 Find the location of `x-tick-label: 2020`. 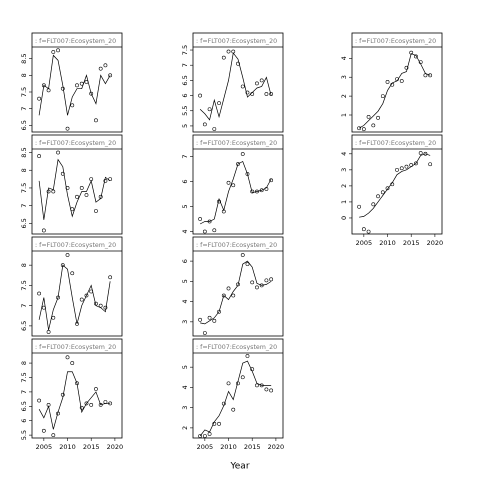

x-tick-label: 2020 is located at coordinates (115, 447).